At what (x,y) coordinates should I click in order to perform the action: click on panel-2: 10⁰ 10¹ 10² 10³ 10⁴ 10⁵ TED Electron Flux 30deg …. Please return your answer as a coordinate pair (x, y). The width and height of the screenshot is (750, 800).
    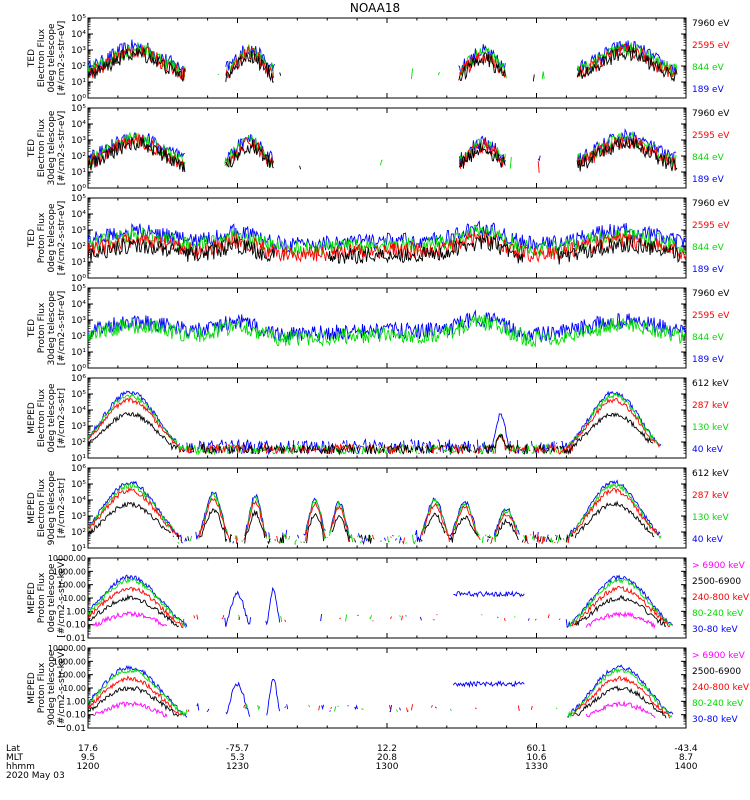
    Looking at the image, I should click on (378, 149).